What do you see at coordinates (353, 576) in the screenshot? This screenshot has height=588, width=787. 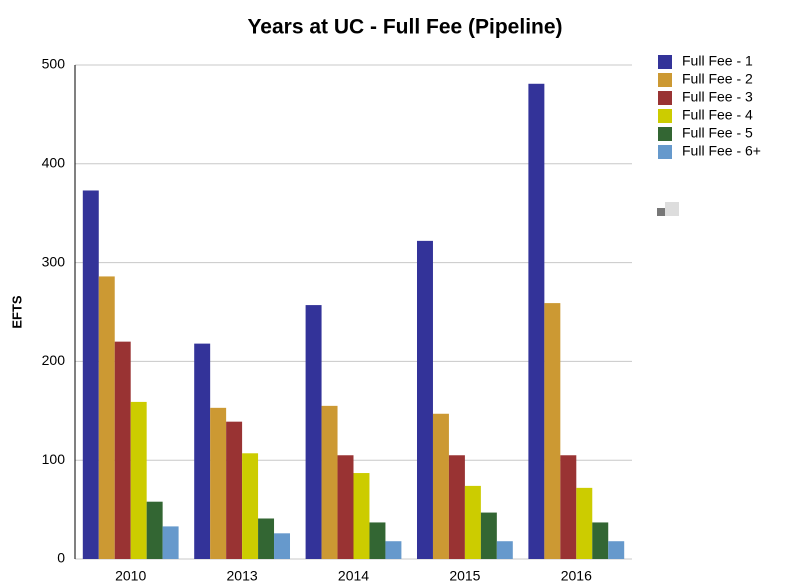 I see `x-tick-label: 2014` at bounding box center [353, 576].